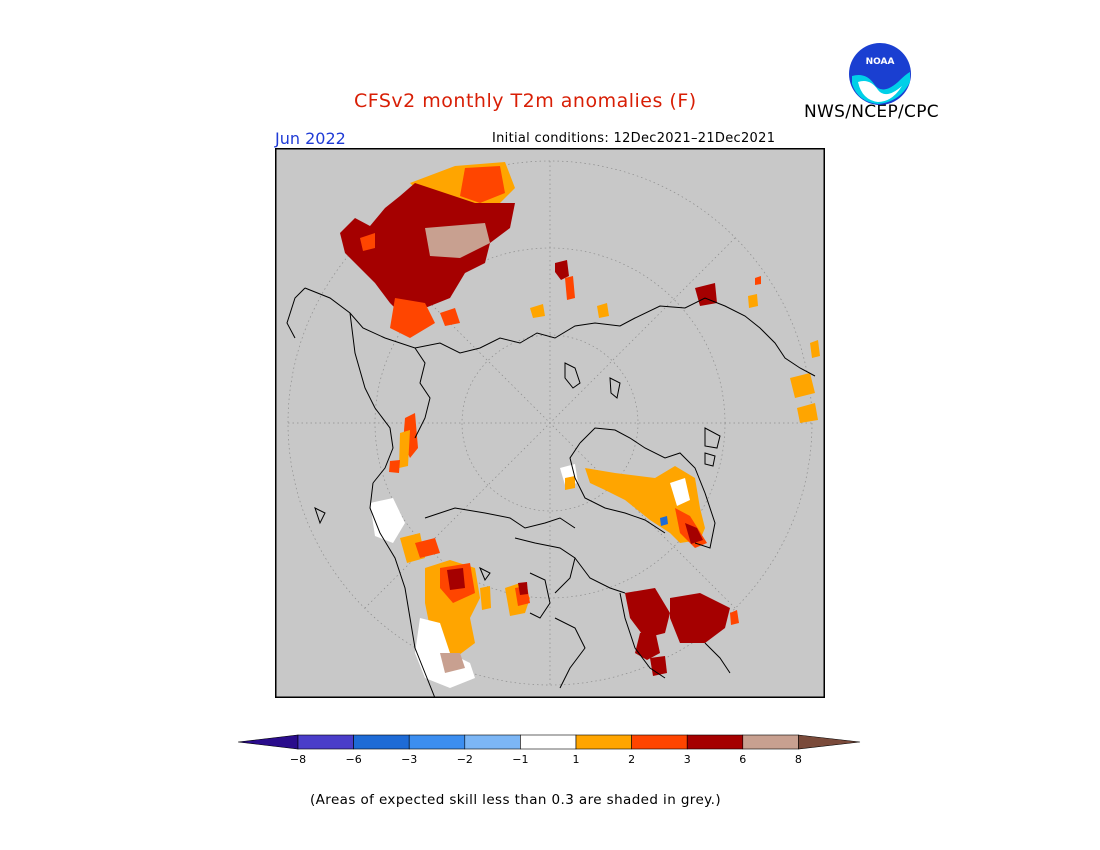  I want to click on anomaly-region-north-atlantic, so click(403, 443).